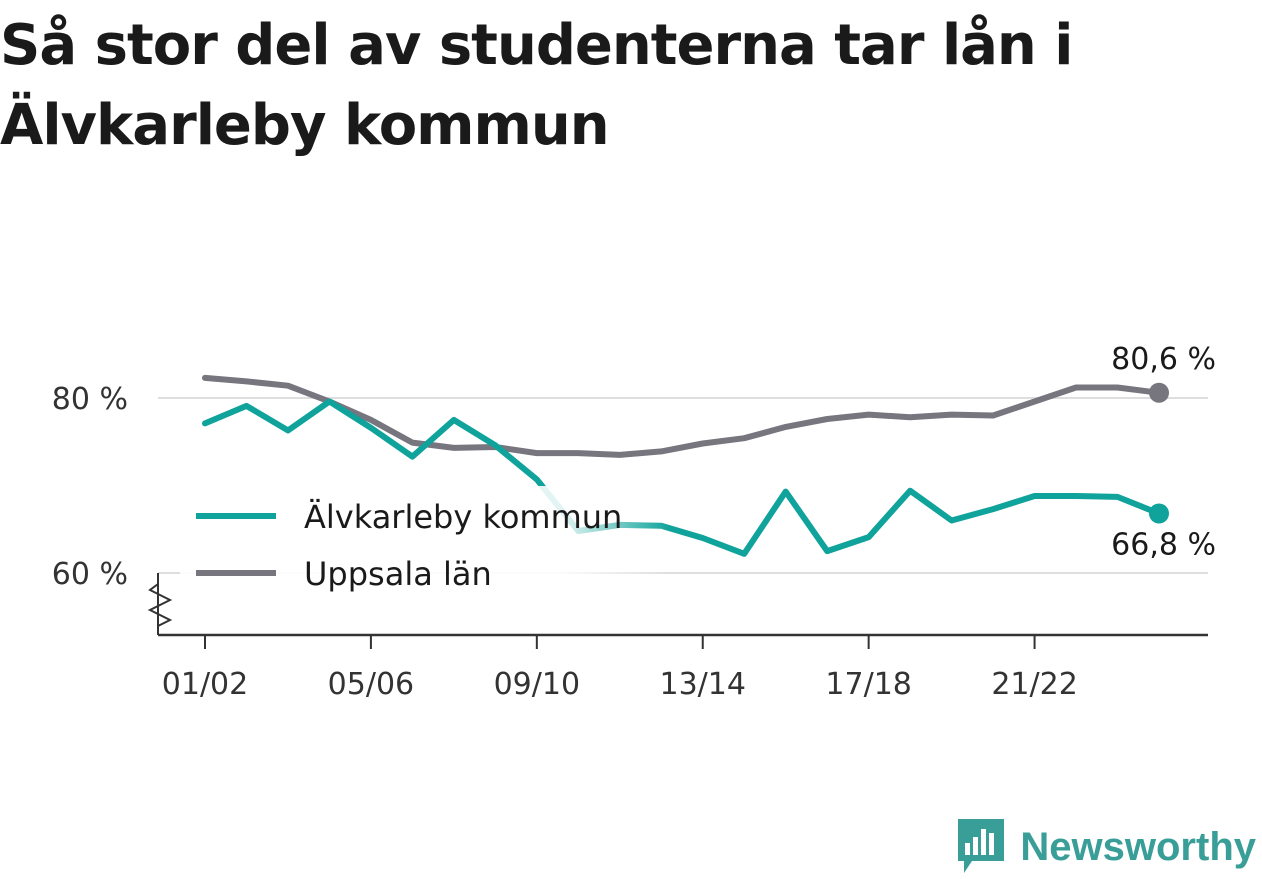 The image size is (1262, 879). I want to click on y-tick-label: 60 %, so click(90, 574).